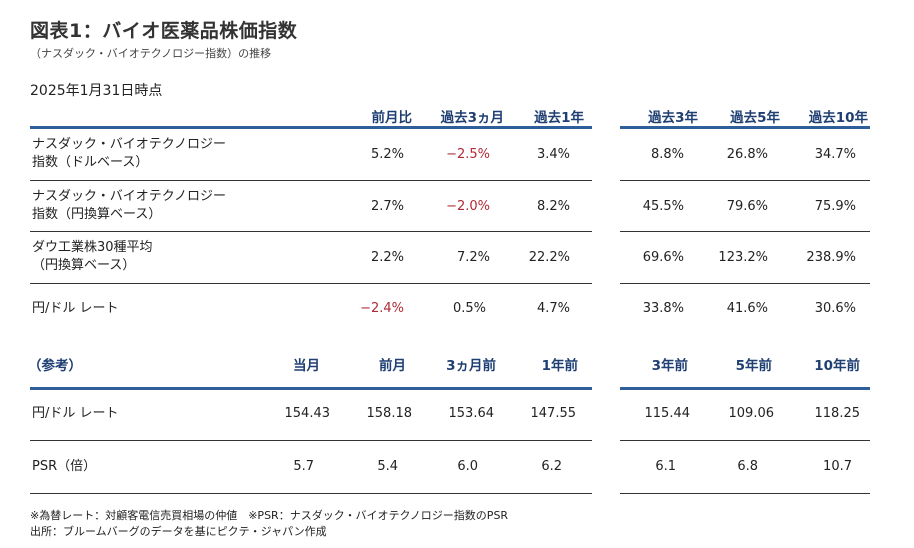 This screenshot has width=914, height=548. I want to click on t2-row1-value-prev: 158.18, so click(389, 413).